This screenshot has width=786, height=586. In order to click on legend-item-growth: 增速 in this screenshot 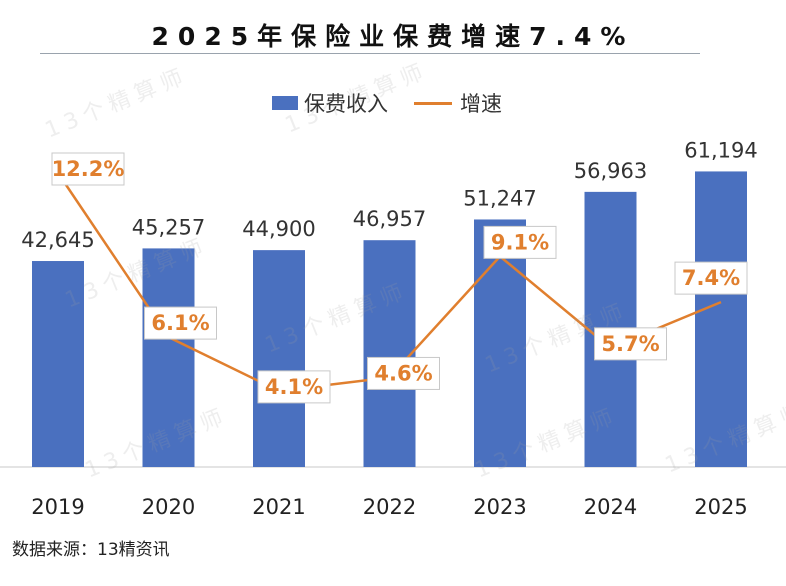, I will do `click(458, 103)`.